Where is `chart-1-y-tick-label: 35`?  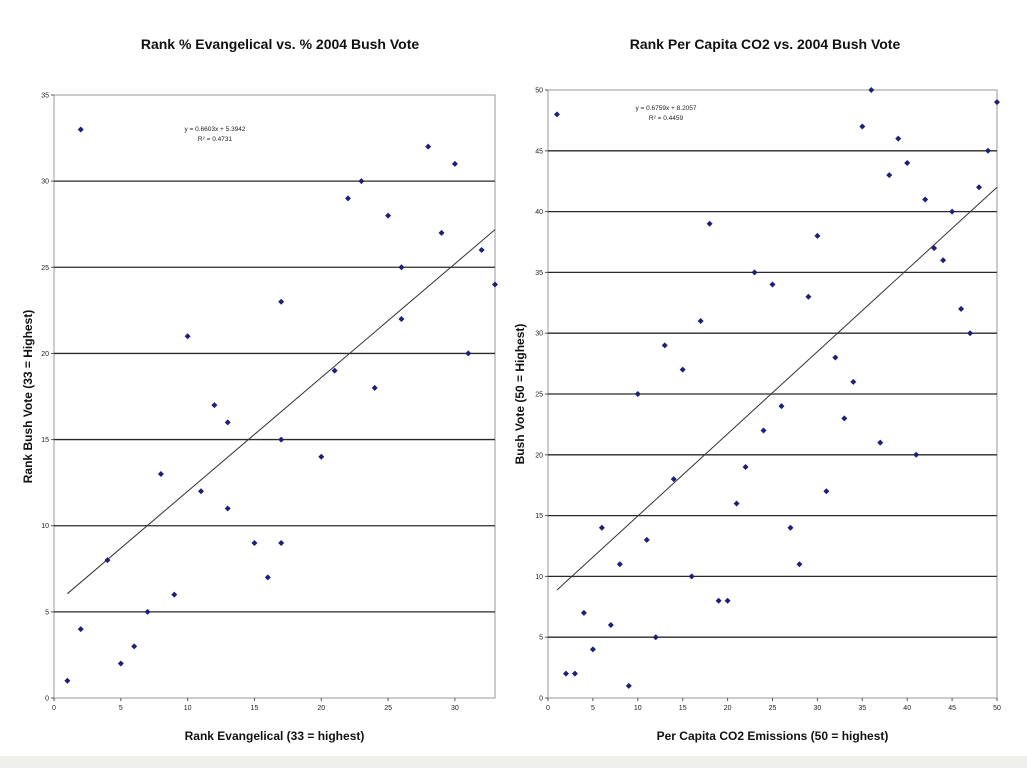 chart-1-y-tick-label: 35 is located at coordinates (45, 96).